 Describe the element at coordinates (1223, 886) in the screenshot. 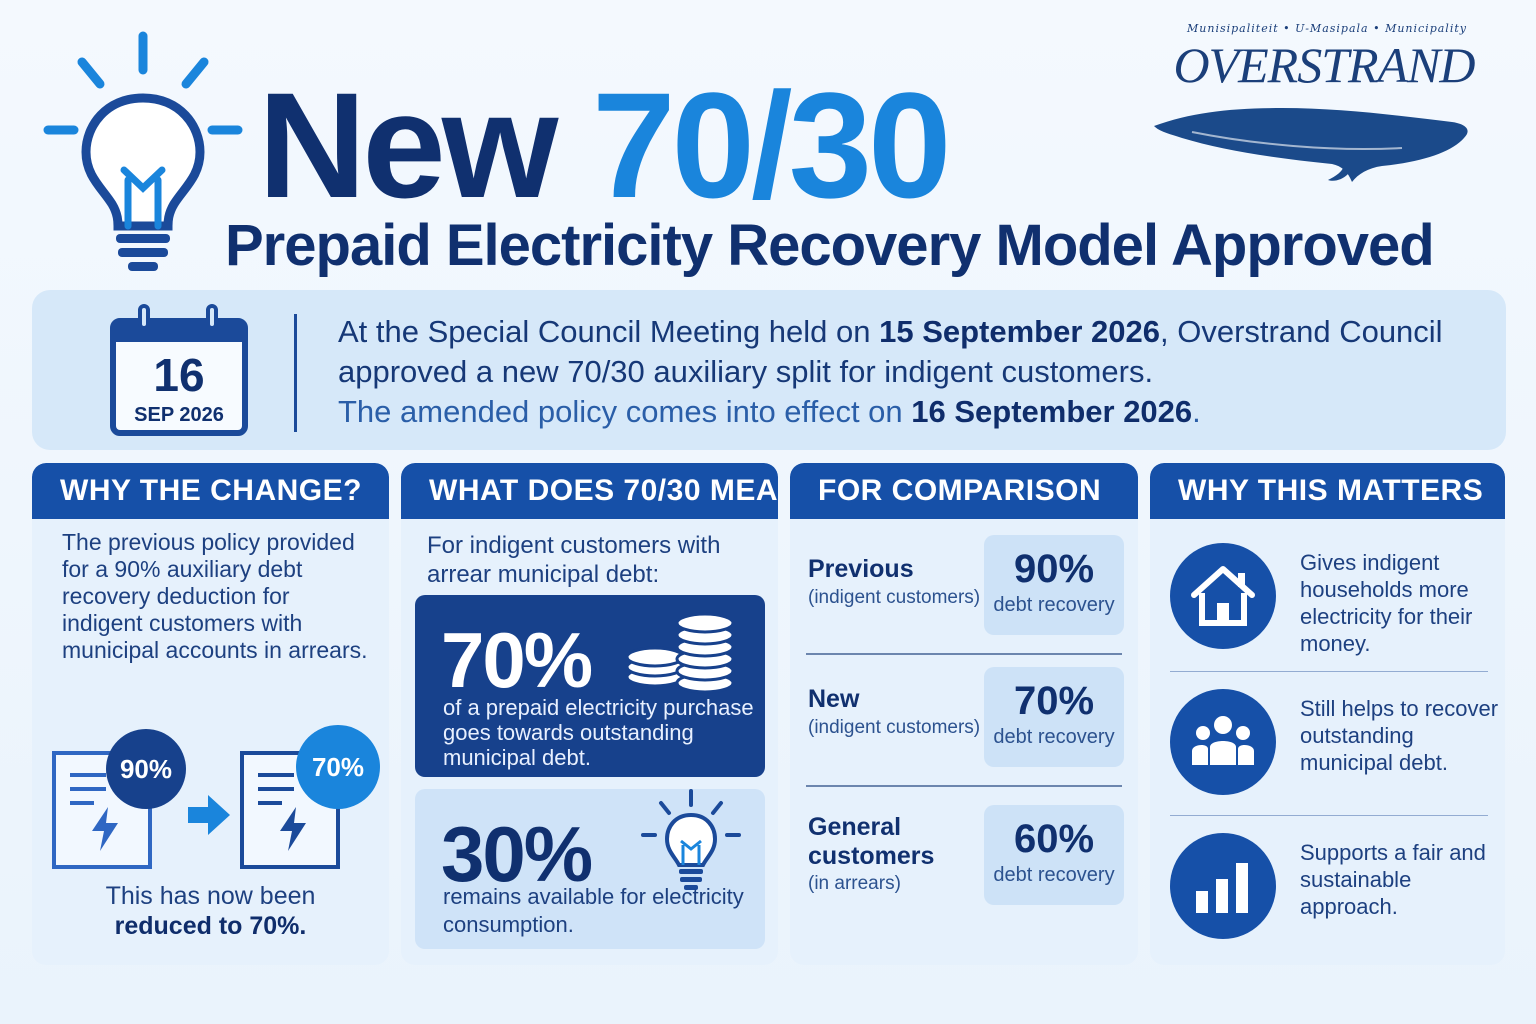

I see `bar-chart-icon` at that location.